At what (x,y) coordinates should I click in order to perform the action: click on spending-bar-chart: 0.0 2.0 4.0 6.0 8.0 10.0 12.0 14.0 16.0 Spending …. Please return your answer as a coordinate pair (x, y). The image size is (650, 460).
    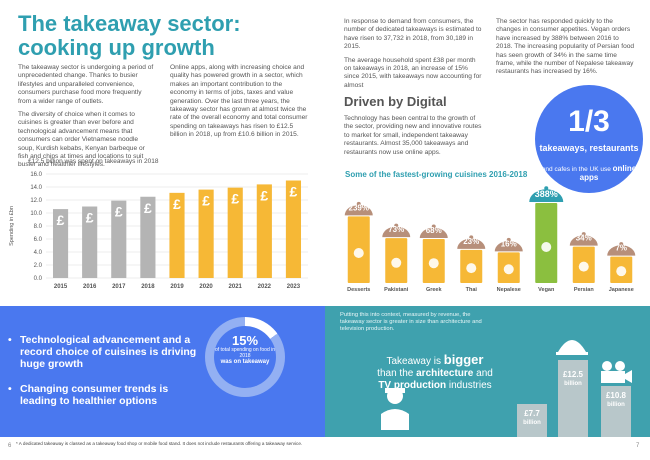
    Looking at the image, I should click on (158, 231).